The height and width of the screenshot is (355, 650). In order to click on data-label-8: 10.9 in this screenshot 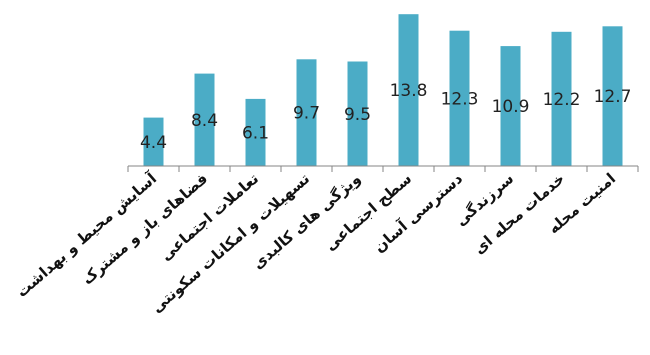, I will do `click(511, 107)`.